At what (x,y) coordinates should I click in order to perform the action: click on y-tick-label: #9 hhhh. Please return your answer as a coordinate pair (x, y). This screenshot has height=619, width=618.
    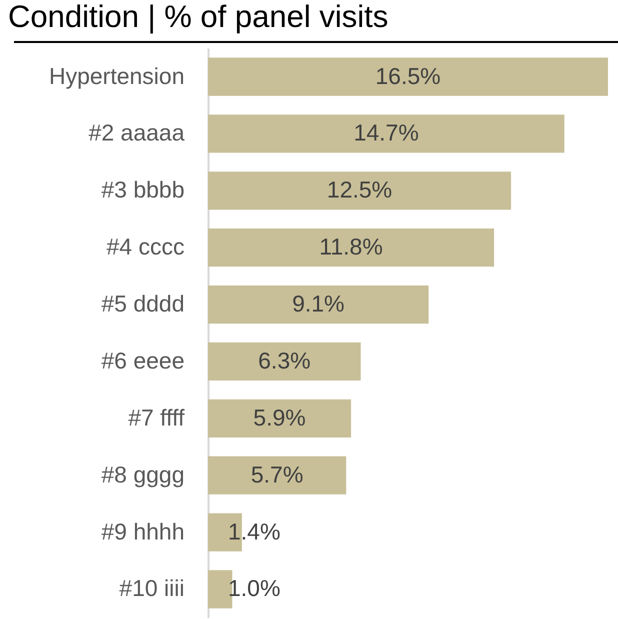
    Looking at the image, I should click on (142, 531).